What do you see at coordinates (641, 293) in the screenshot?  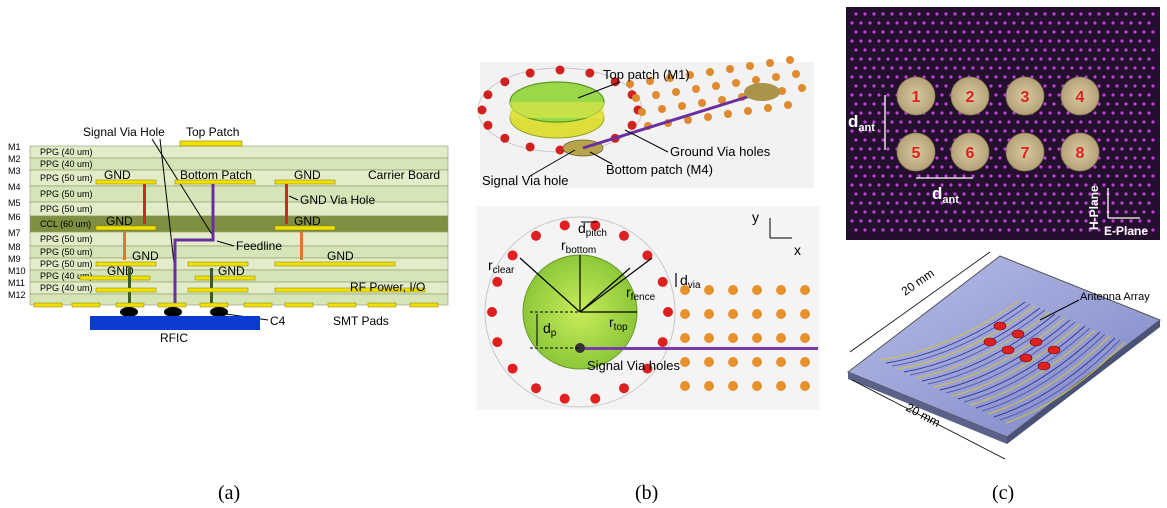 I see `r-fence-label: rfence` at bounding box center [641, 293].